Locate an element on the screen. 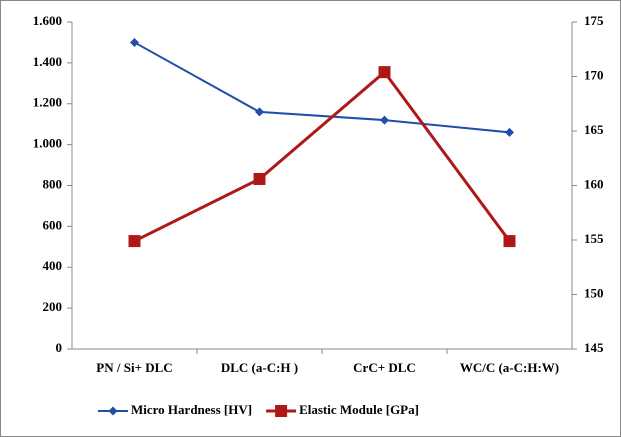 The image size is (621, 437). y2-tick-label: 145 is located at coordinates (594, 347).